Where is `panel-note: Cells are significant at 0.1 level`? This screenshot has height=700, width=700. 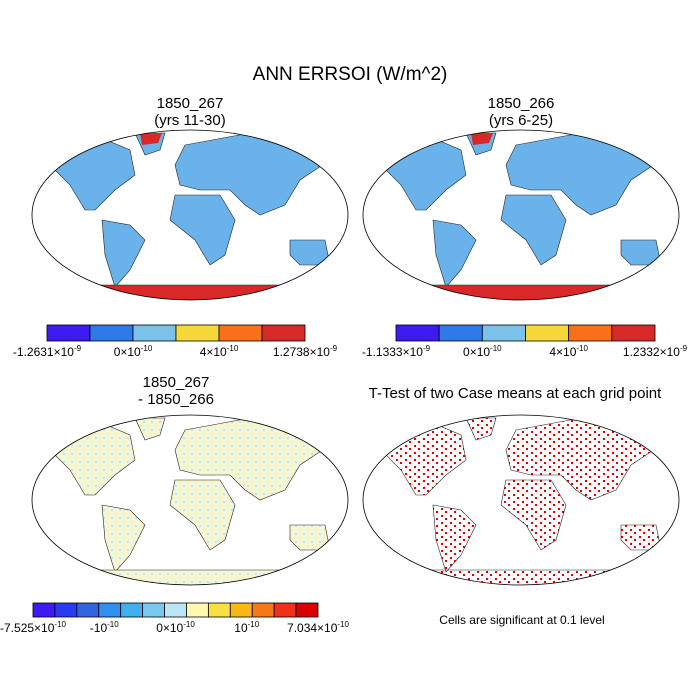
panel-note: Cells are significant at 0.1 level is located at coordinates (521, 620).